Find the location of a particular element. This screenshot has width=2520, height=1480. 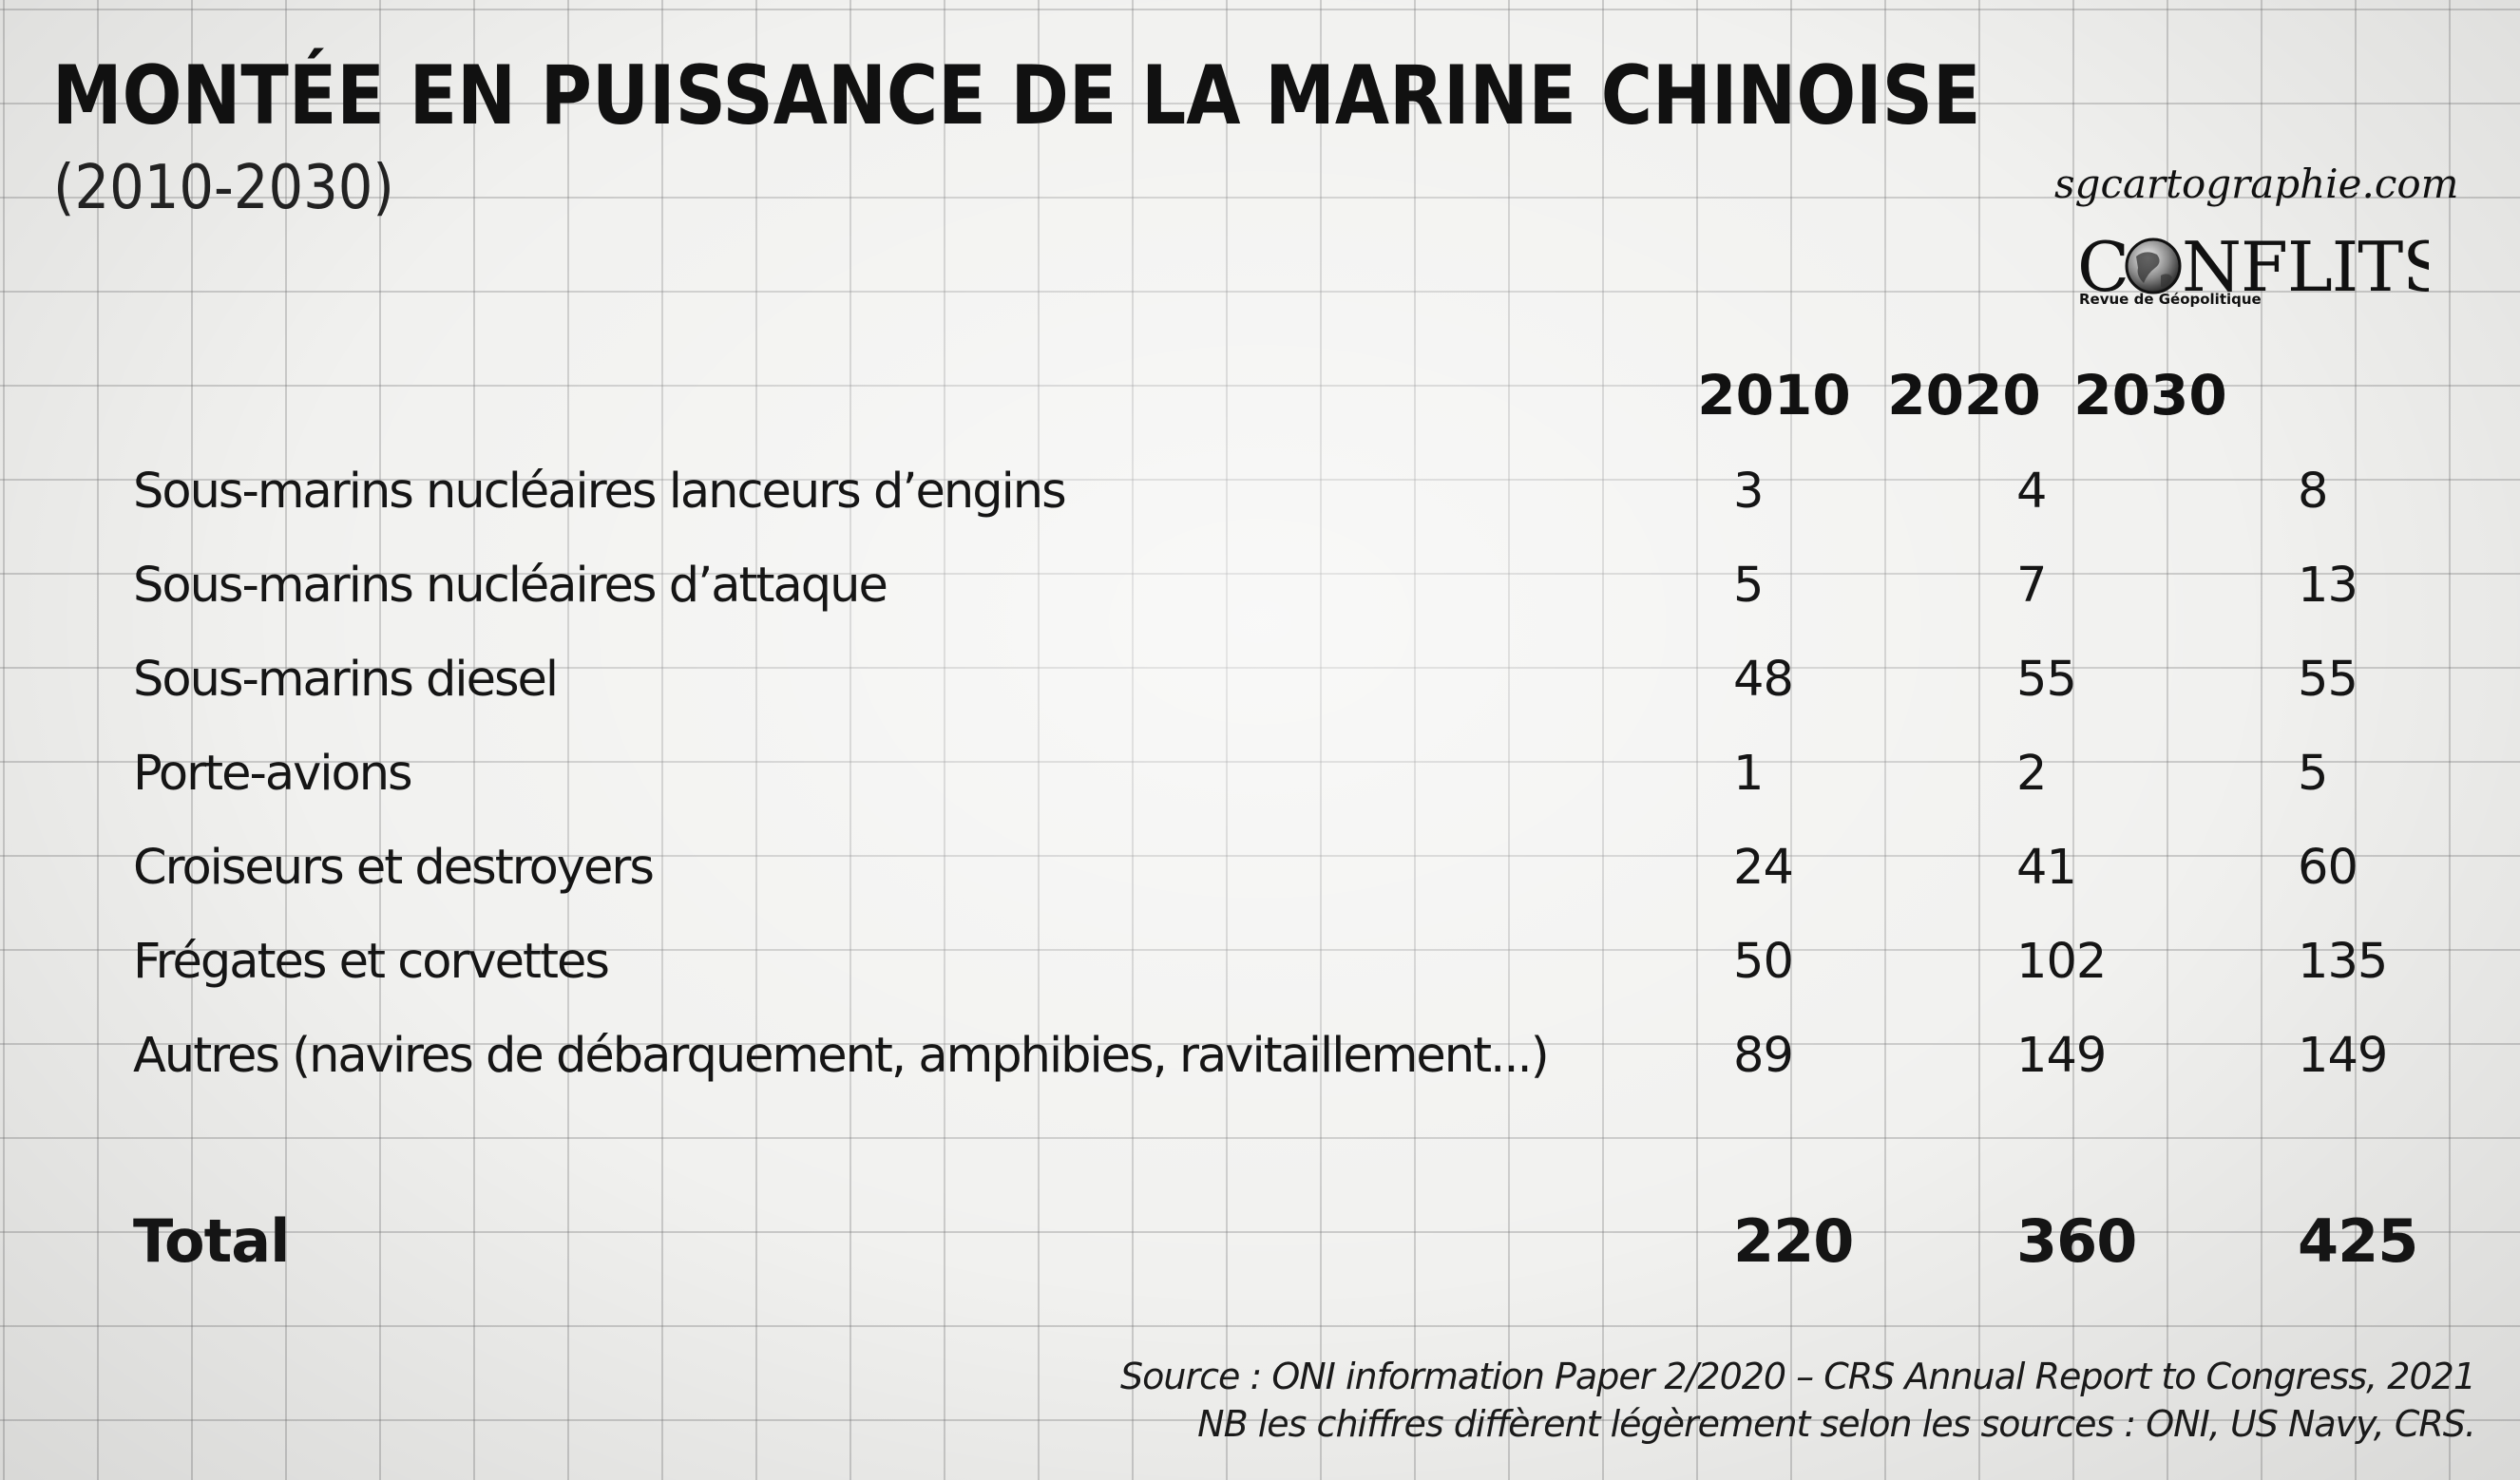

column-header-2010: 2010 is located at coordinates (1774, 395).